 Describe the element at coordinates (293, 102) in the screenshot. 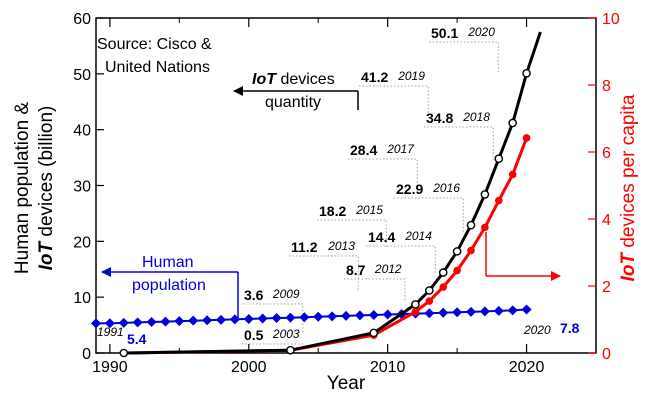

I see `iot-quantity-label-line2: quantity` at that location.